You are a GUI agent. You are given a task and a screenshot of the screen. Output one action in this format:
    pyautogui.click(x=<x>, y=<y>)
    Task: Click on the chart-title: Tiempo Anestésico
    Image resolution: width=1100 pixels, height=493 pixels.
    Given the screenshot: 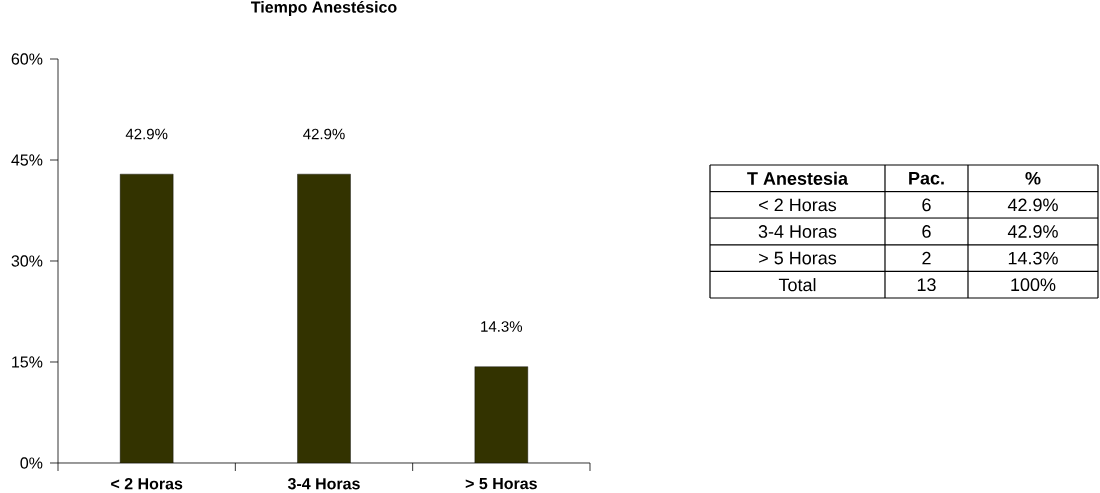 What is the action you would take?
    pyautogui.click(x=323, y=8)
    